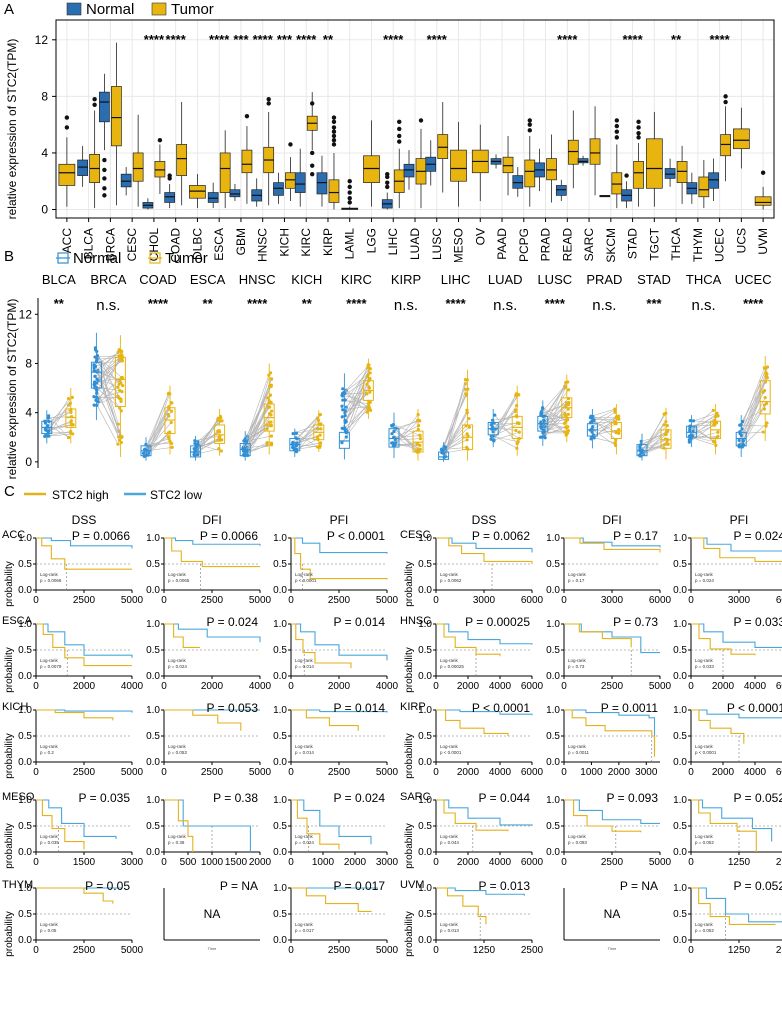  What do you see at coordinates (177, 752) in the screenshot?
I see `log-rank-note: p = 0.053` at bounding box center [177, 752].